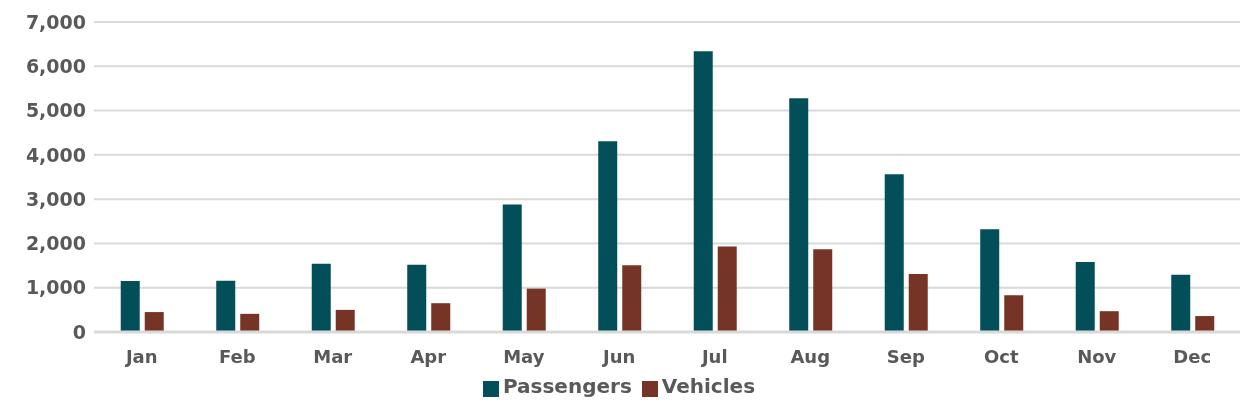 The image size is (1252, 406). What do you see at coordinates (567, 386) in the screenshot?
I see `legend-label: Passengers` at bounding box center [567, 386].